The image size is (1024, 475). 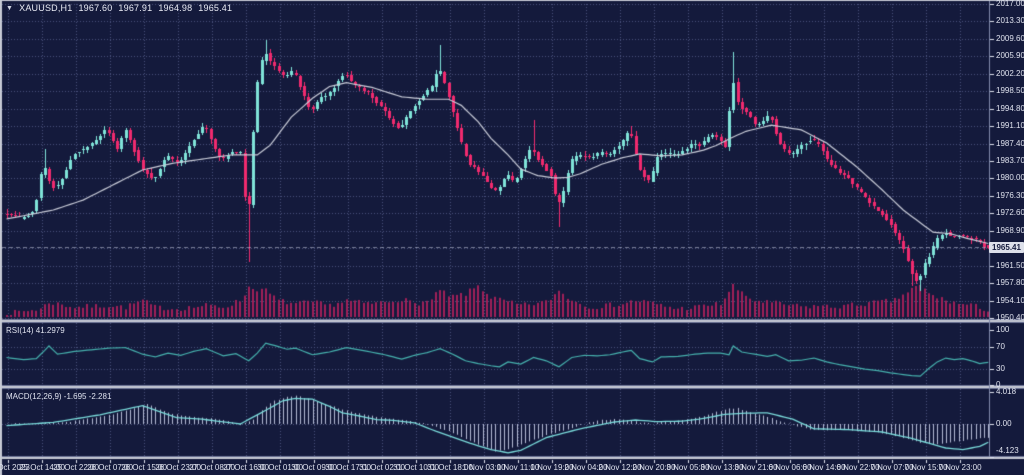 I want to click on time-axis-label: 7 Nov 07:00, so click(x=892, y=467).